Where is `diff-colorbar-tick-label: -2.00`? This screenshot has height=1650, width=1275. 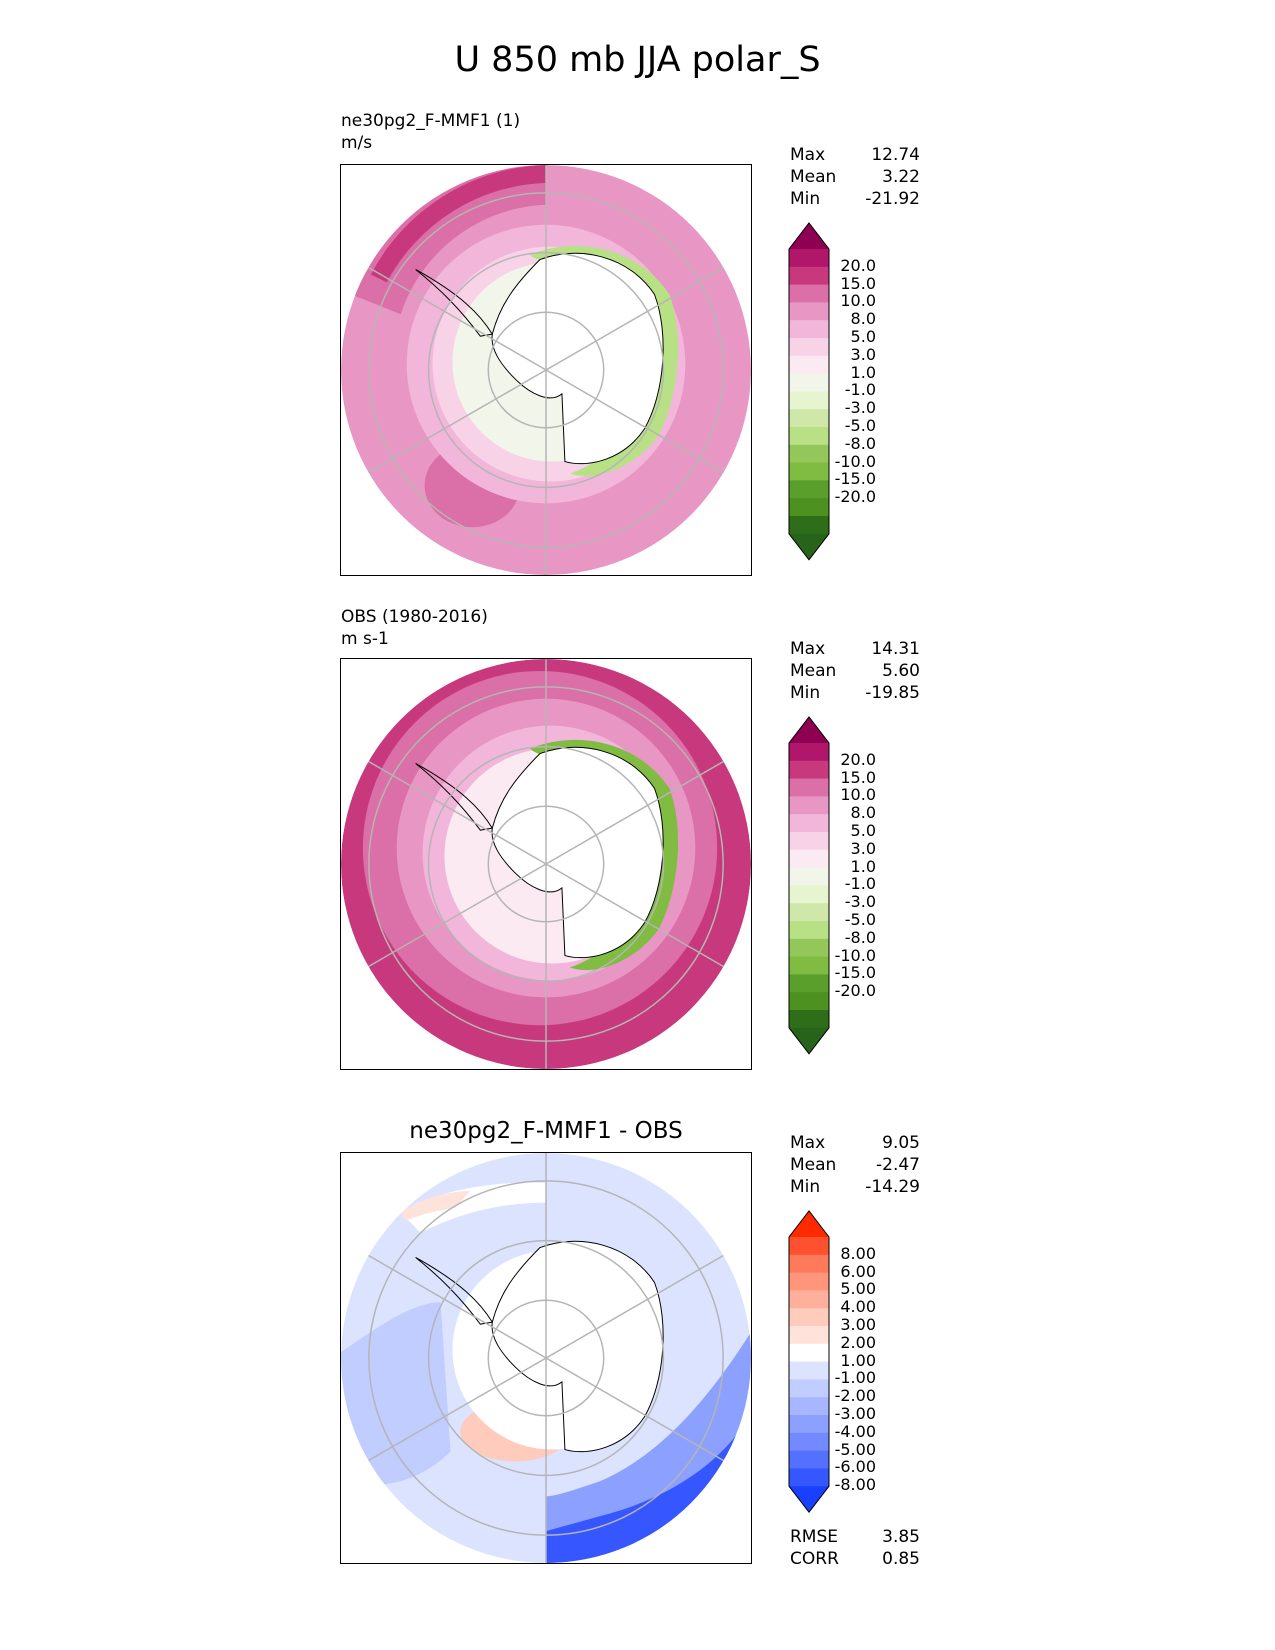 diff-colorbar-tick-label: -2.00 is located at coordinates (855, 1396).